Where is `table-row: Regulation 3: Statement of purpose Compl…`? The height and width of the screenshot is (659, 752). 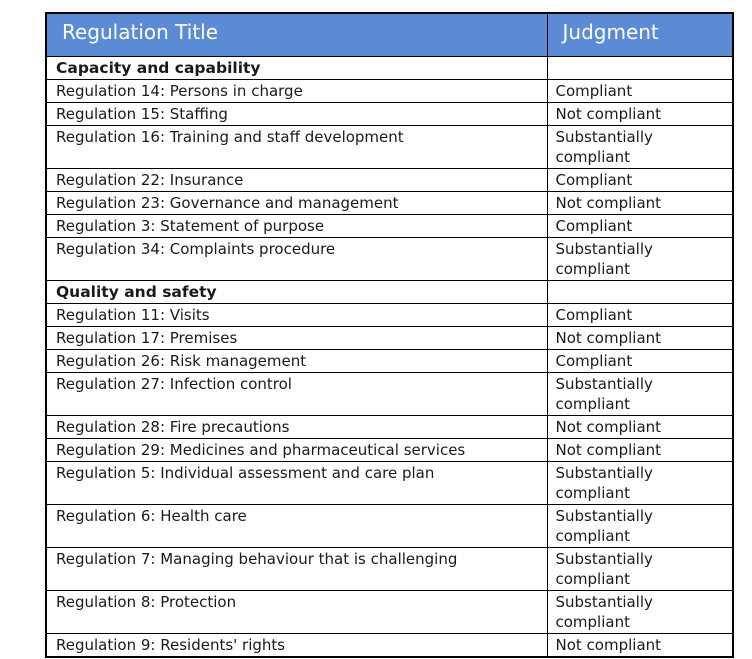 table-row: Regulation 3: Statement of purpose Compl… is located at coordinates (389, 225).